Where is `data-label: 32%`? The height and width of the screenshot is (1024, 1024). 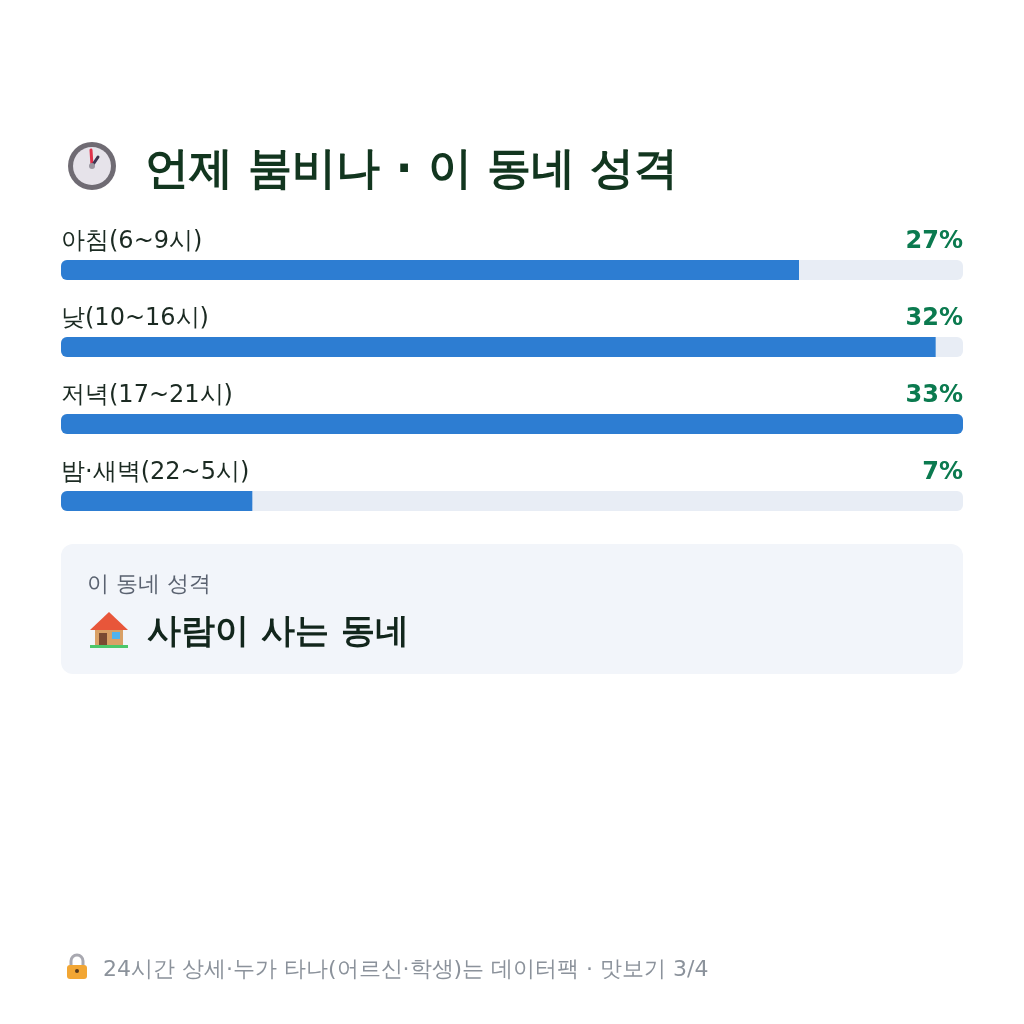 data-label: 32% is located at coordinates (934, 317).